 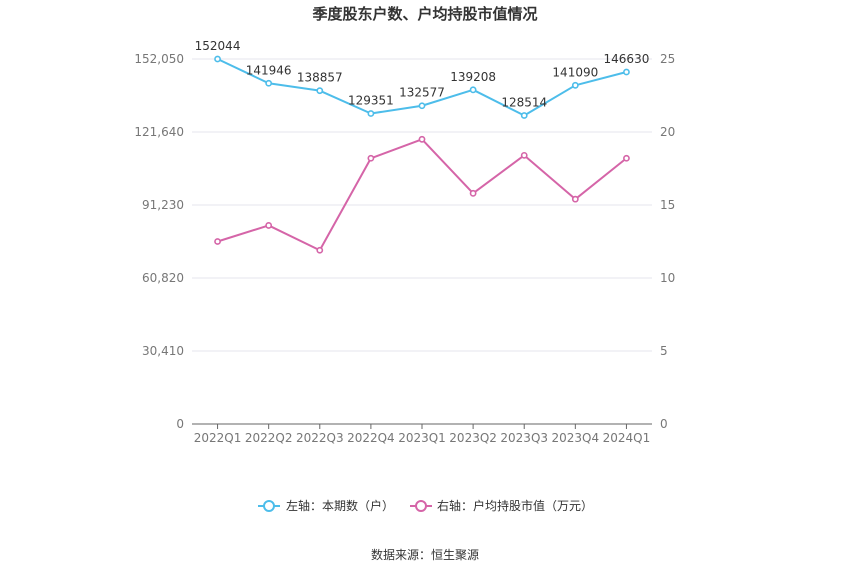 I want to click on data-label: 138857, so click(x=320, y=78).